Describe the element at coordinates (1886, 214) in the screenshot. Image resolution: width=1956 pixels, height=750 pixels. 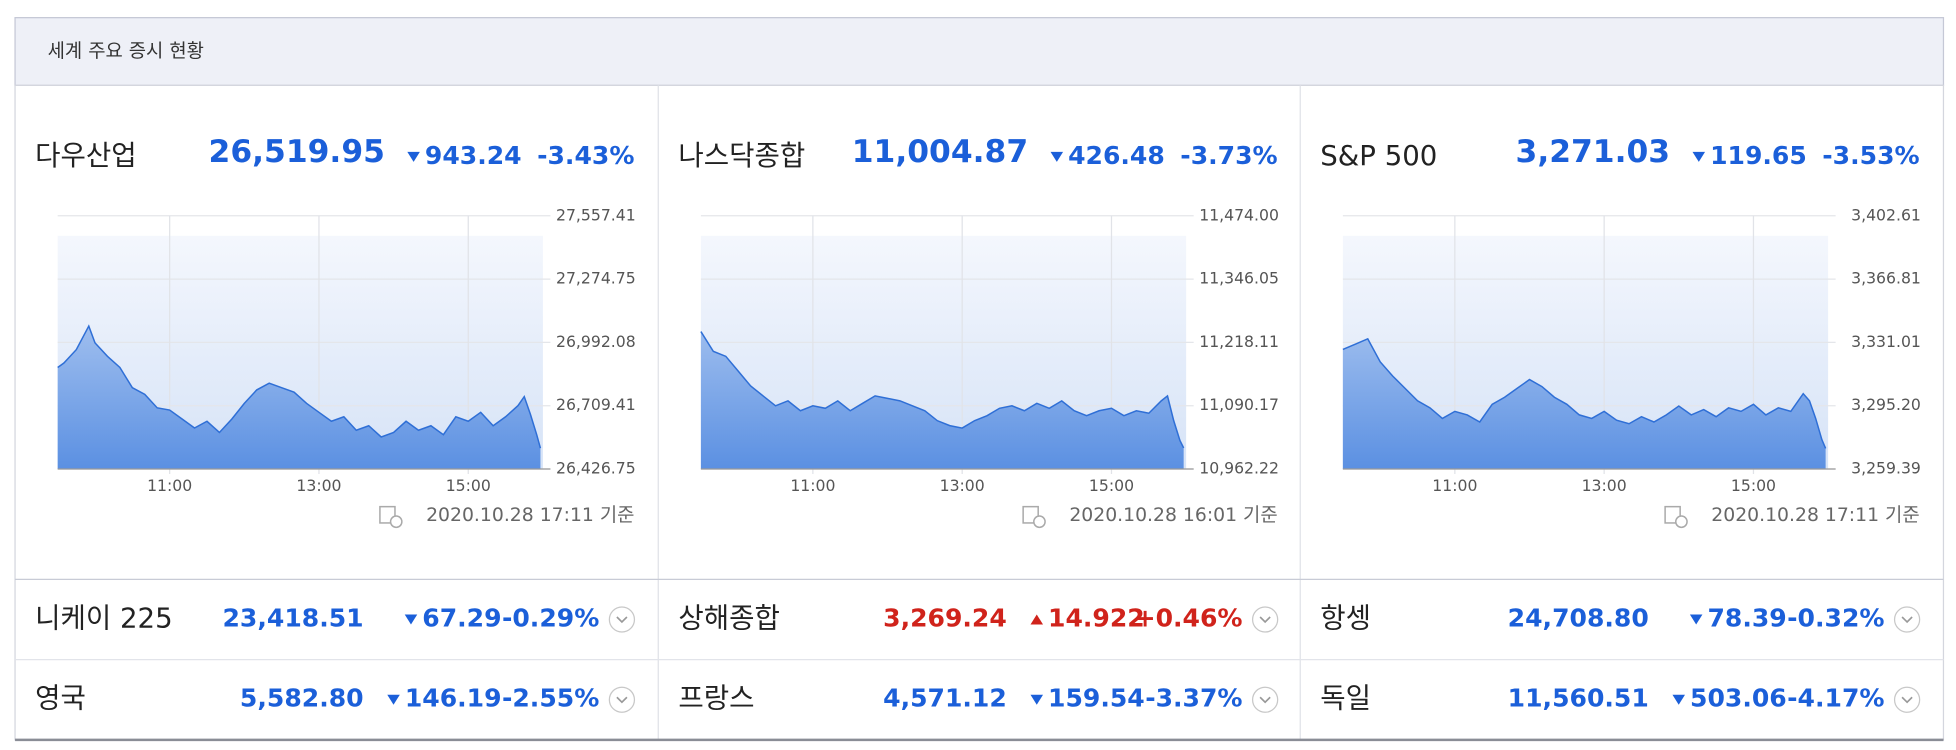
I see `y-tick-label: 3,402.61` at that location.